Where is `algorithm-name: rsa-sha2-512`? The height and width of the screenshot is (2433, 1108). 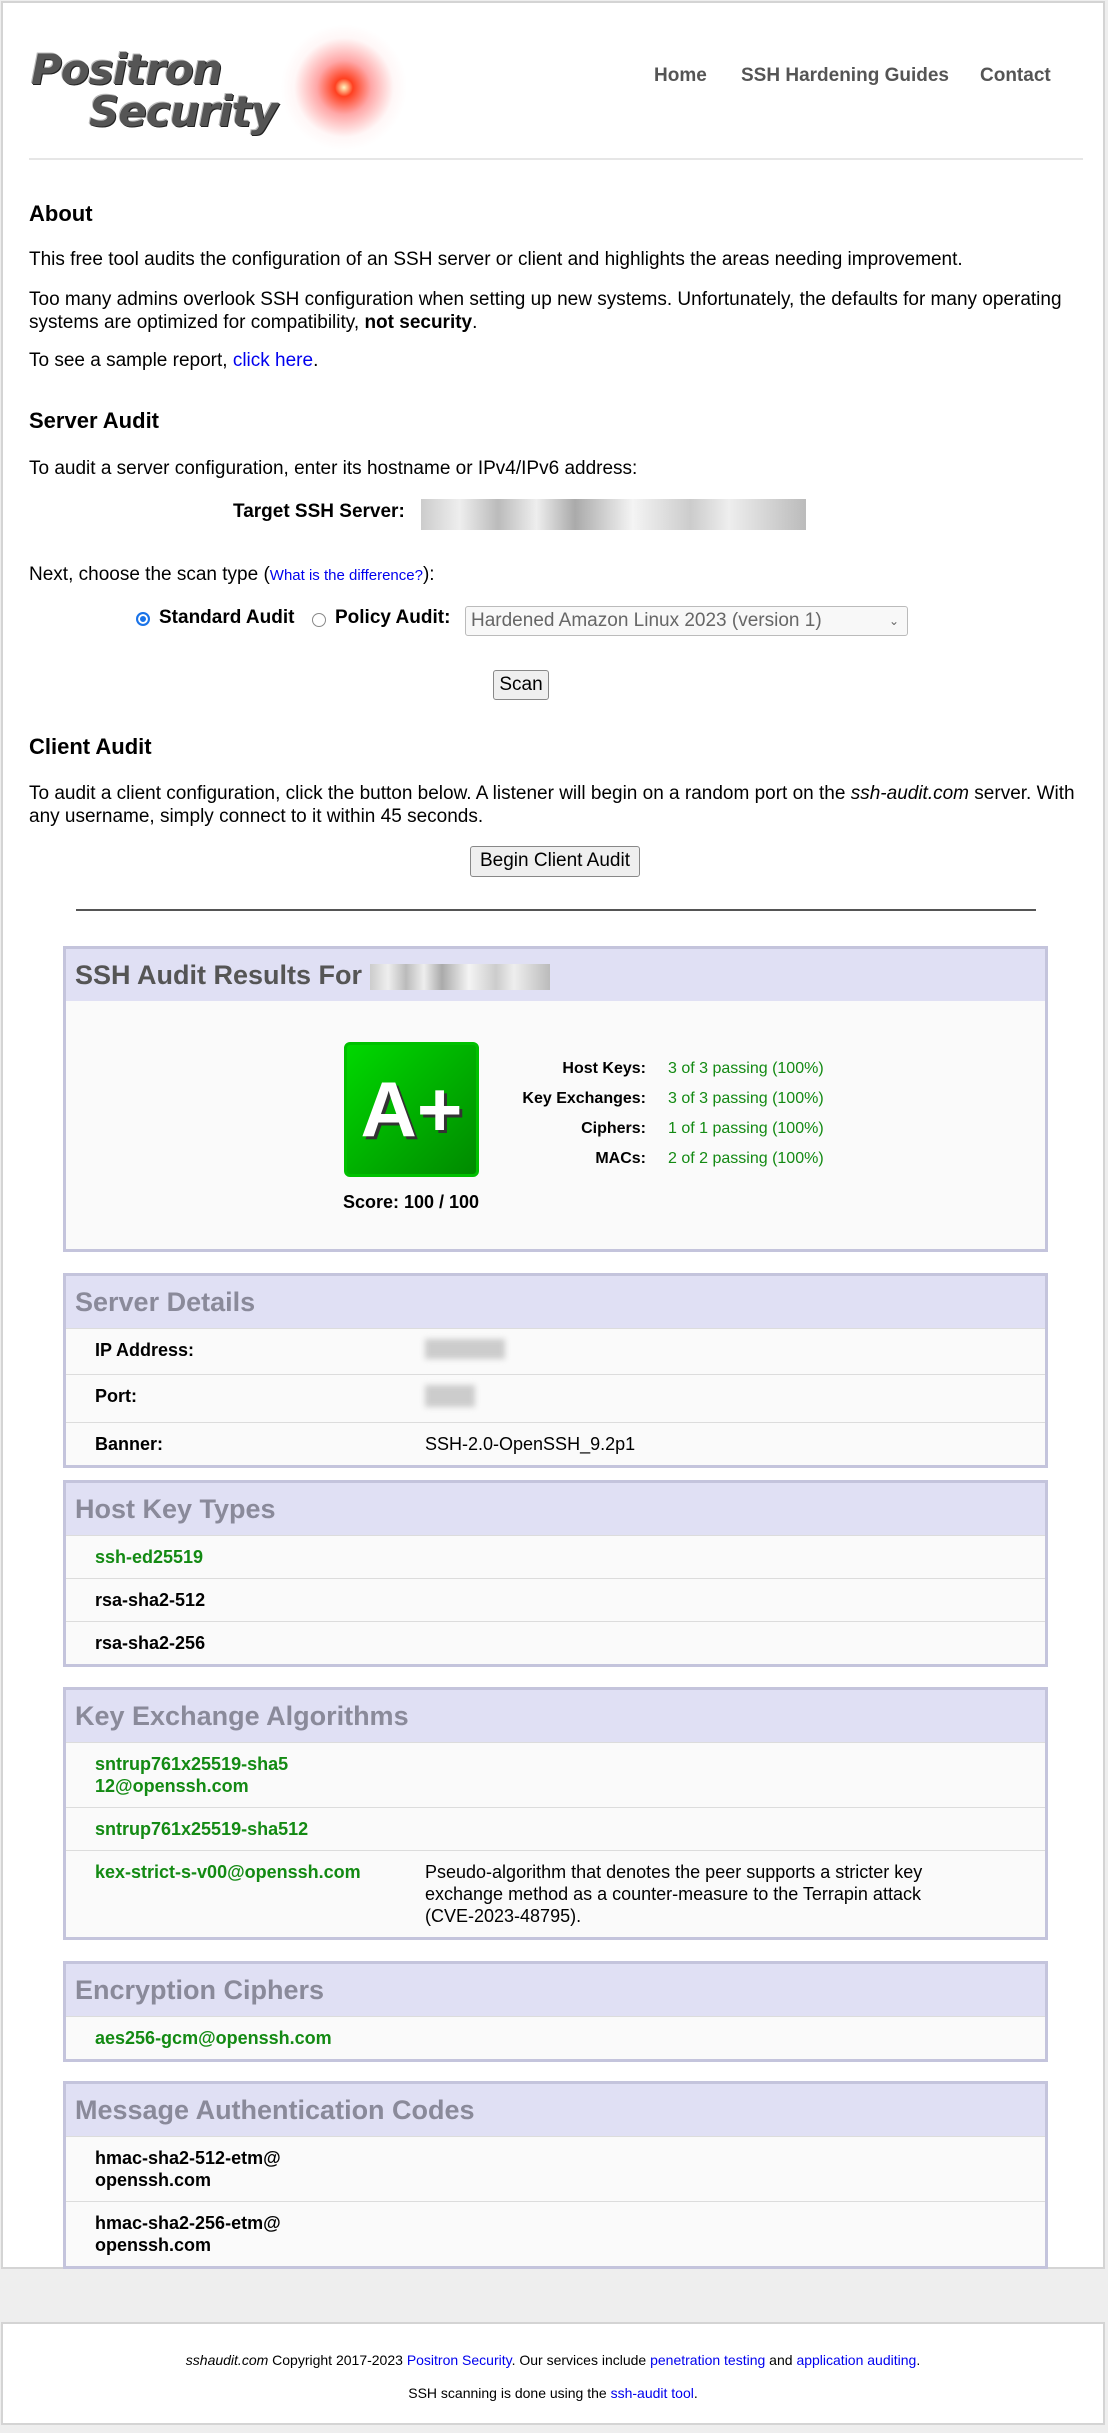
algorithm-name: rsa-sha2-512 is located at coordinates (150, 1600).